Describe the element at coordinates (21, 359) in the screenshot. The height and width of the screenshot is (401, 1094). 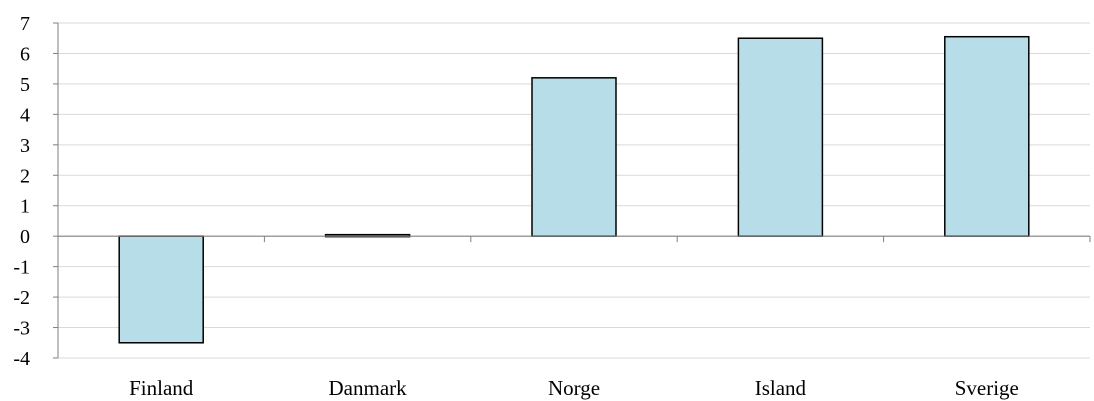
I see `y-tick-label: -4` at that location.